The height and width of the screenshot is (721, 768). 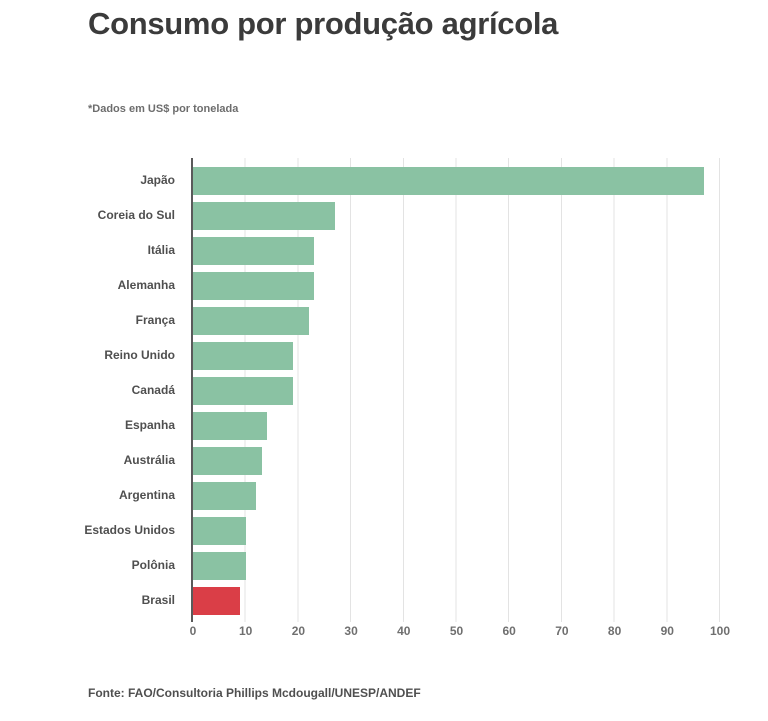 I want to click on x-tick-10: 10, so click(x=246, y=631).